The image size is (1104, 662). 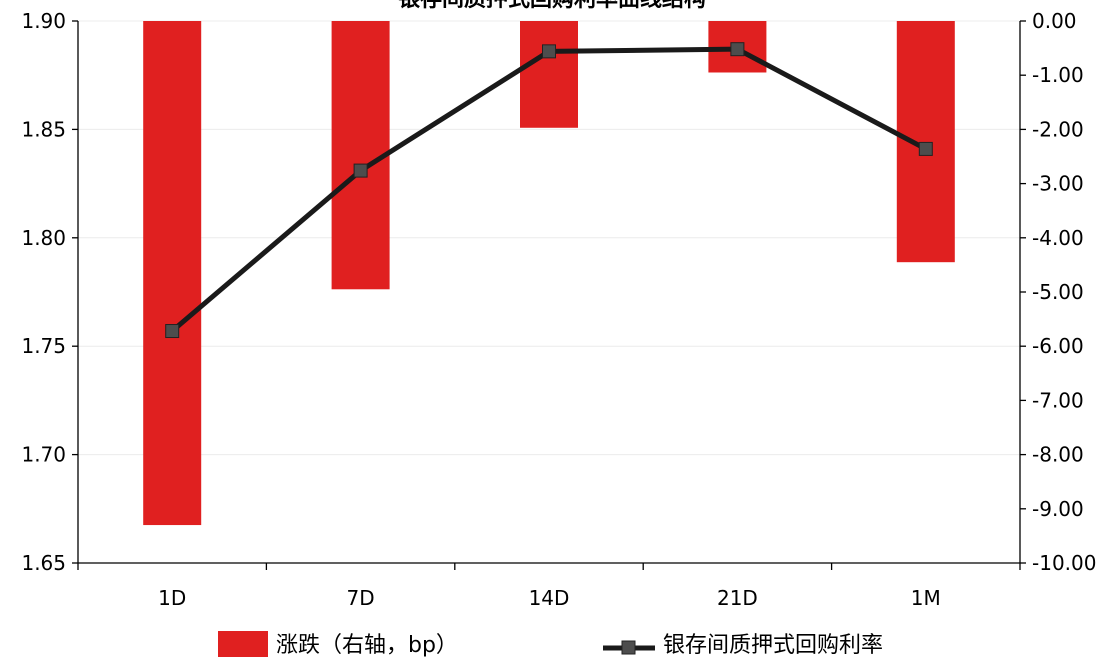 I want to click on legend-bar-label: 涨跌（右轴，bp）, so click(x=367, y=645).